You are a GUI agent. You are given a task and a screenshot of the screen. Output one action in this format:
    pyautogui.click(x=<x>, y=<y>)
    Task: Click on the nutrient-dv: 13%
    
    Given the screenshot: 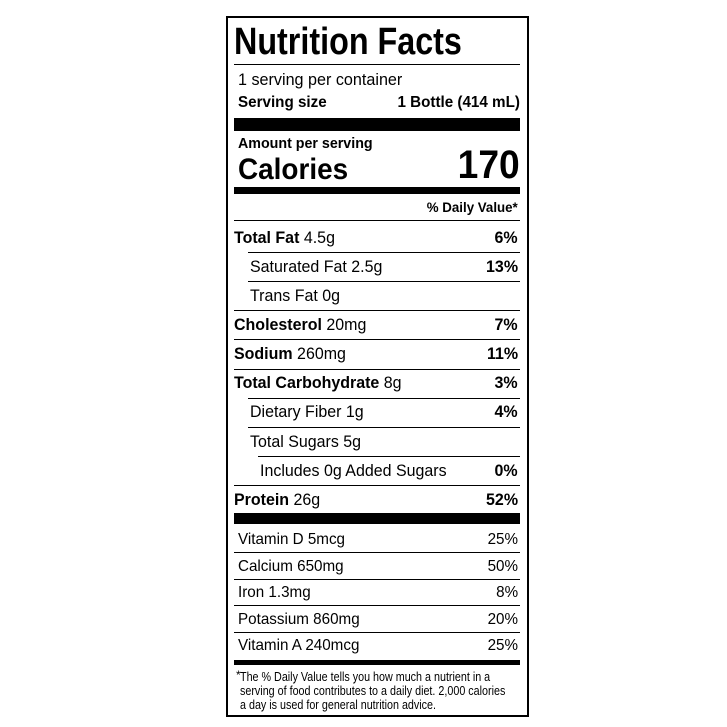 What is the action you would take?
    pyautogui.click(x=502, y=266)
    